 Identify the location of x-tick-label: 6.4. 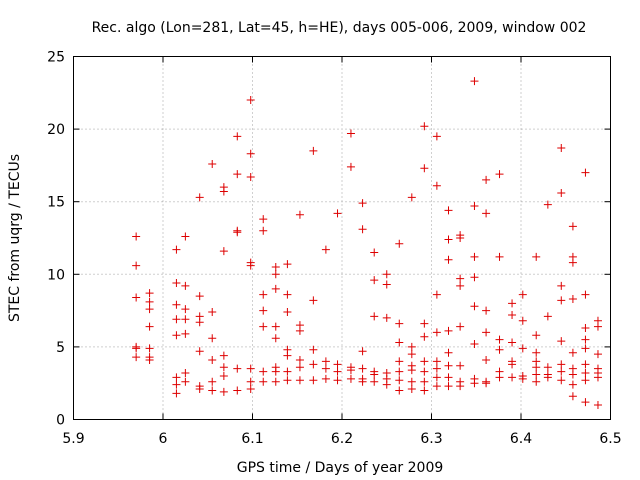
(521, 439).